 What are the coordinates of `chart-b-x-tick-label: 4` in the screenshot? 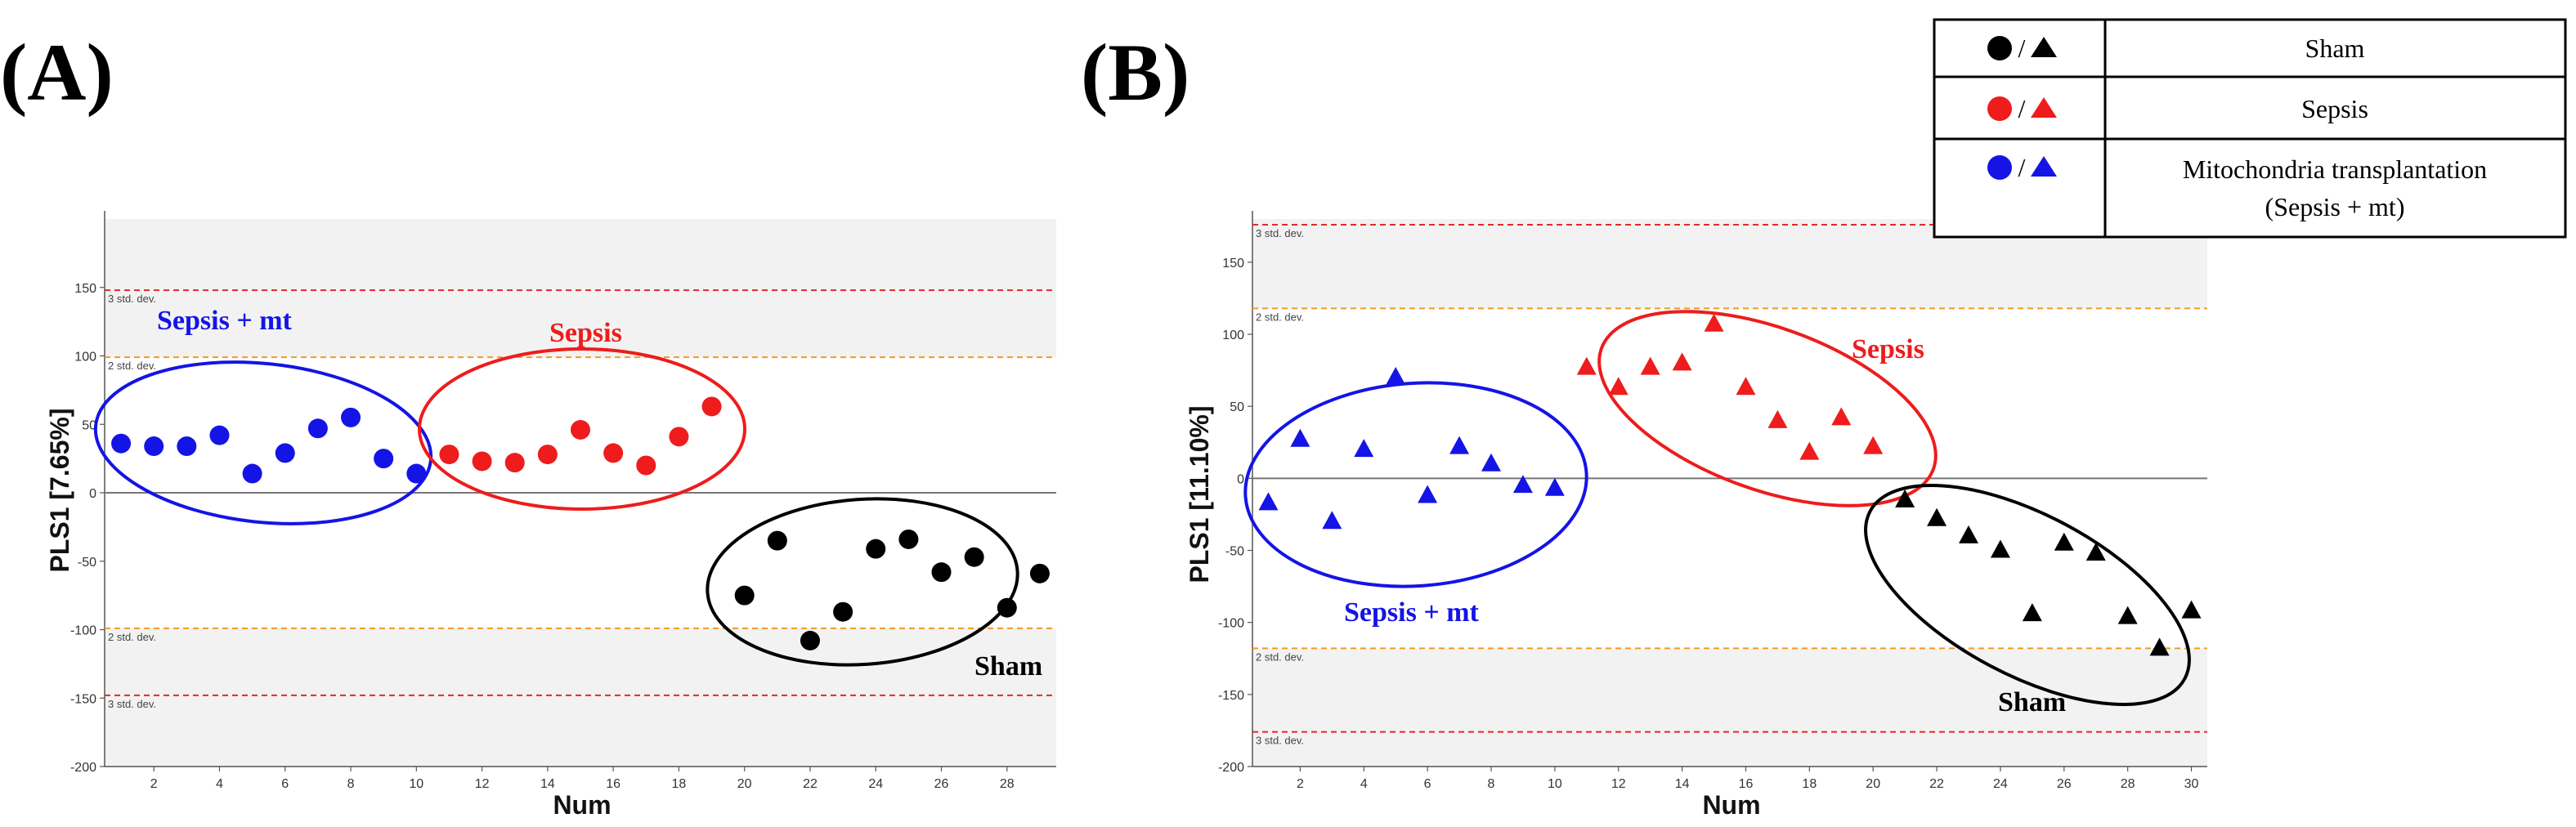 It's located at (1364, 784).